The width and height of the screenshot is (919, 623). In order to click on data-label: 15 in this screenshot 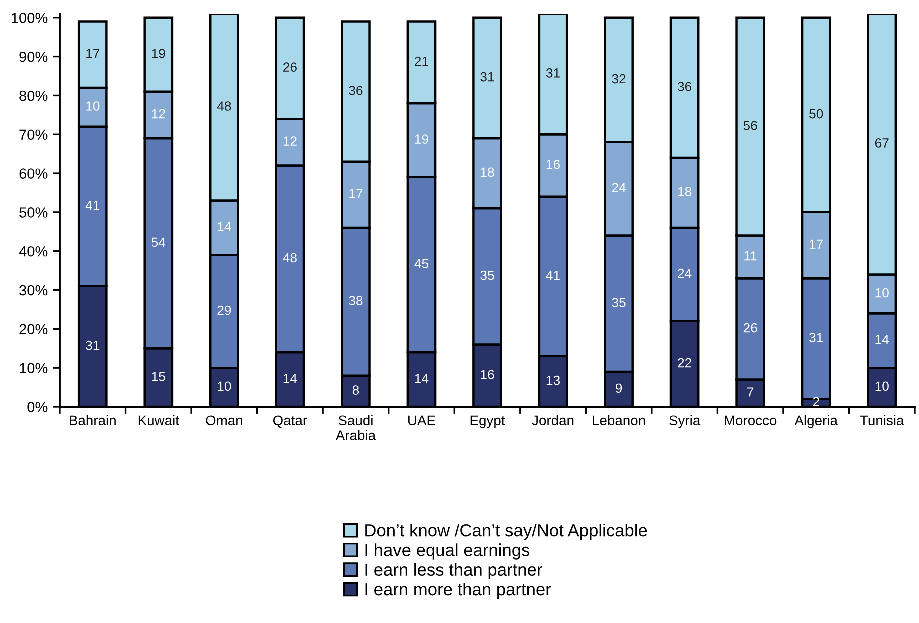, I will do `click(159, 377)`.